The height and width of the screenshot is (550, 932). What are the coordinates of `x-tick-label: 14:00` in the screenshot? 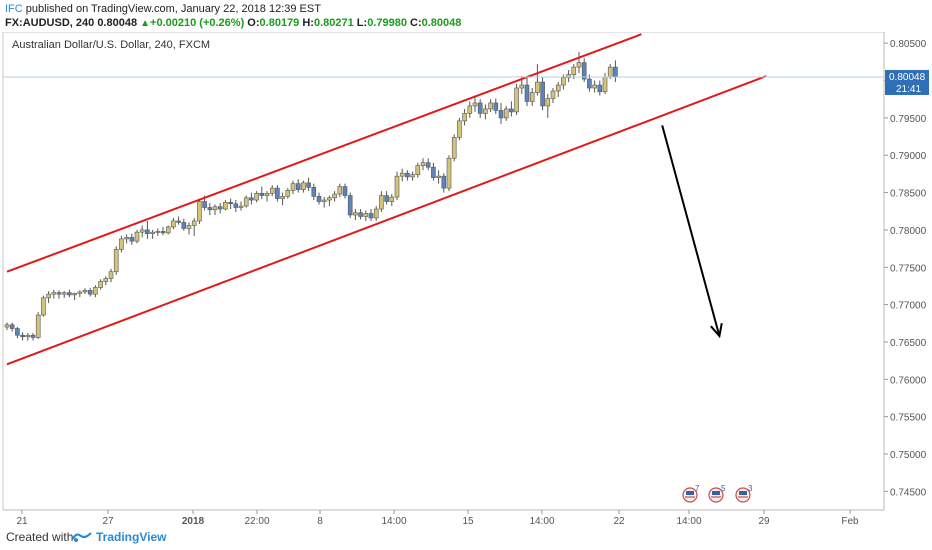 It's located at (393, 520).